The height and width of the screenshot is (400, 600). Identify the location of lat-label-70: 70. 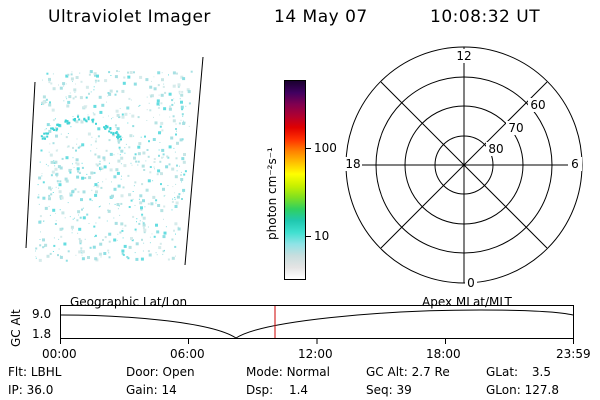
(515, 128).